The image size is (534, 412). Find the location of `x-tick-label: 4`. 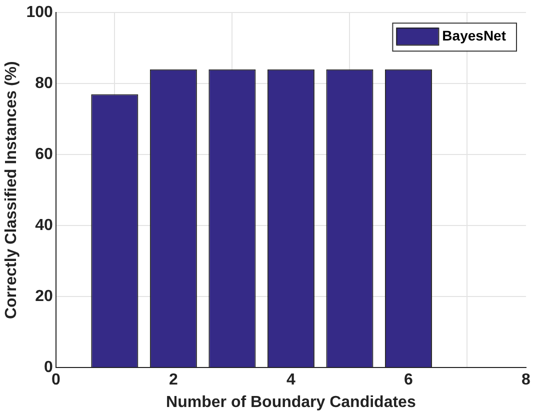

x-tick-label: 4 is located at coordinates (291, 380).